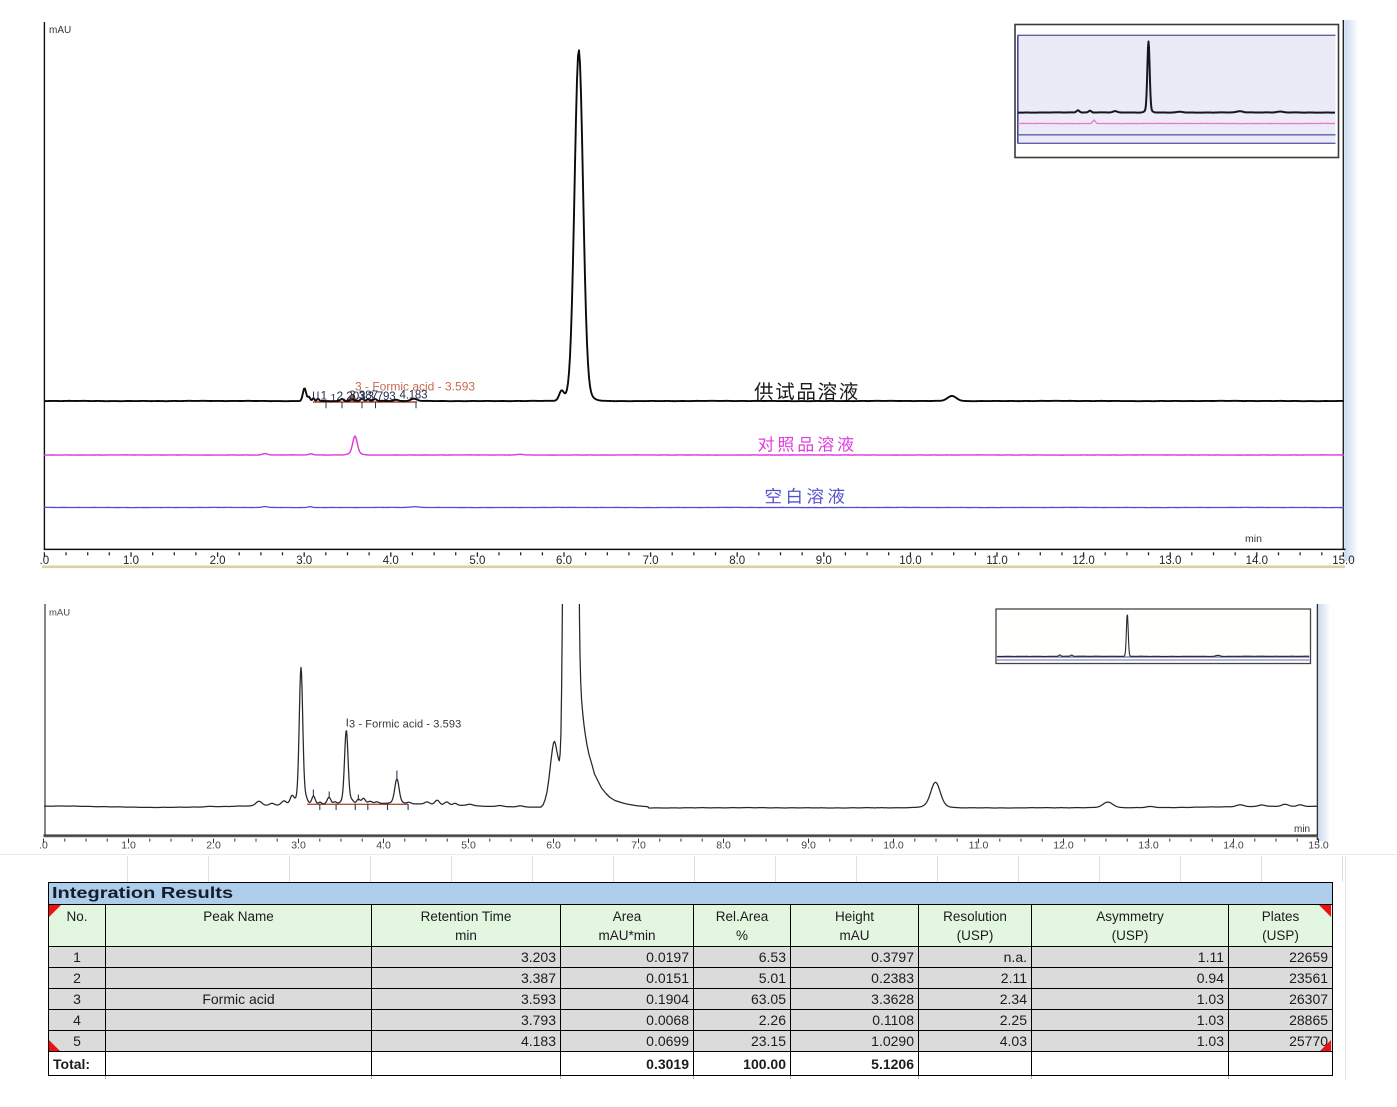 This screenshot has height=1107, width=1397. Describe the element at coordinates (352, 396) in the screenshot. I see `svg-text: 2.203` at that location.